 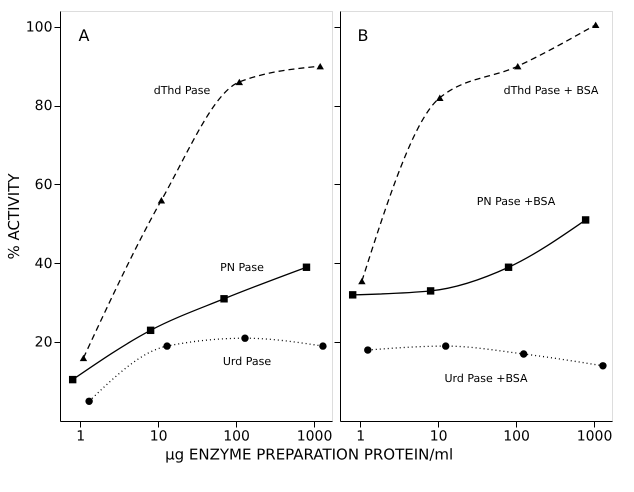 What do you see at coordinates (242, 267) in the screenshot?
I see `annotation: PN Pase` at bounding box center [242, 267].